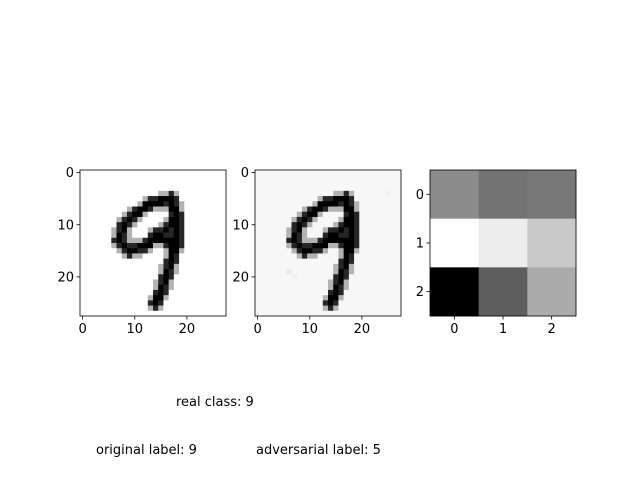  What do you see at coordinates (455, 243) in the screenshot?
I see `kernel-cell` at bounding box center [455, 243].